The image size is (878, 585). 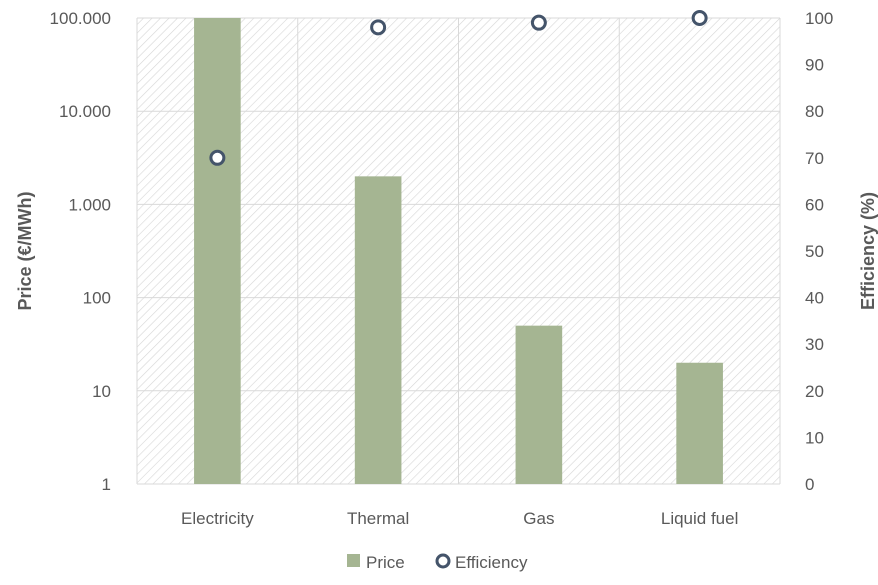 What do you see at coordinates (217, 518) in the screenshot?
I see `category-label: Electricity` at bounding box center [217, 518].